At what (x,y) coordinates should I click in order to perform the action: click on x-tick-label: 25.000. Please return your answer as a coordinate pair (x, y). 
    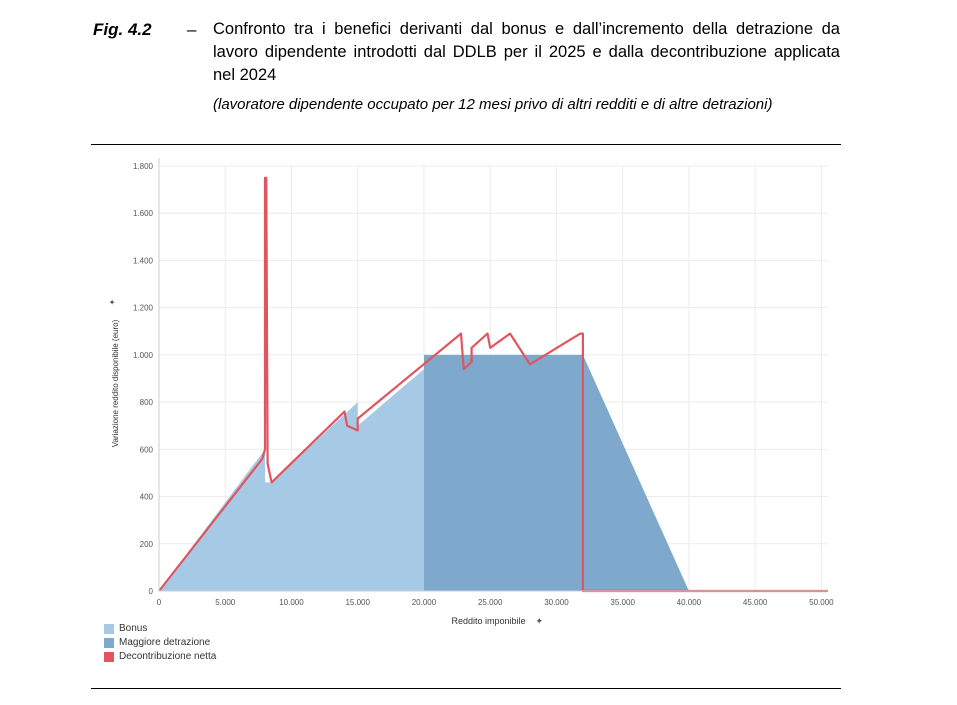
    Looking at the image, I should click on (490, 602).